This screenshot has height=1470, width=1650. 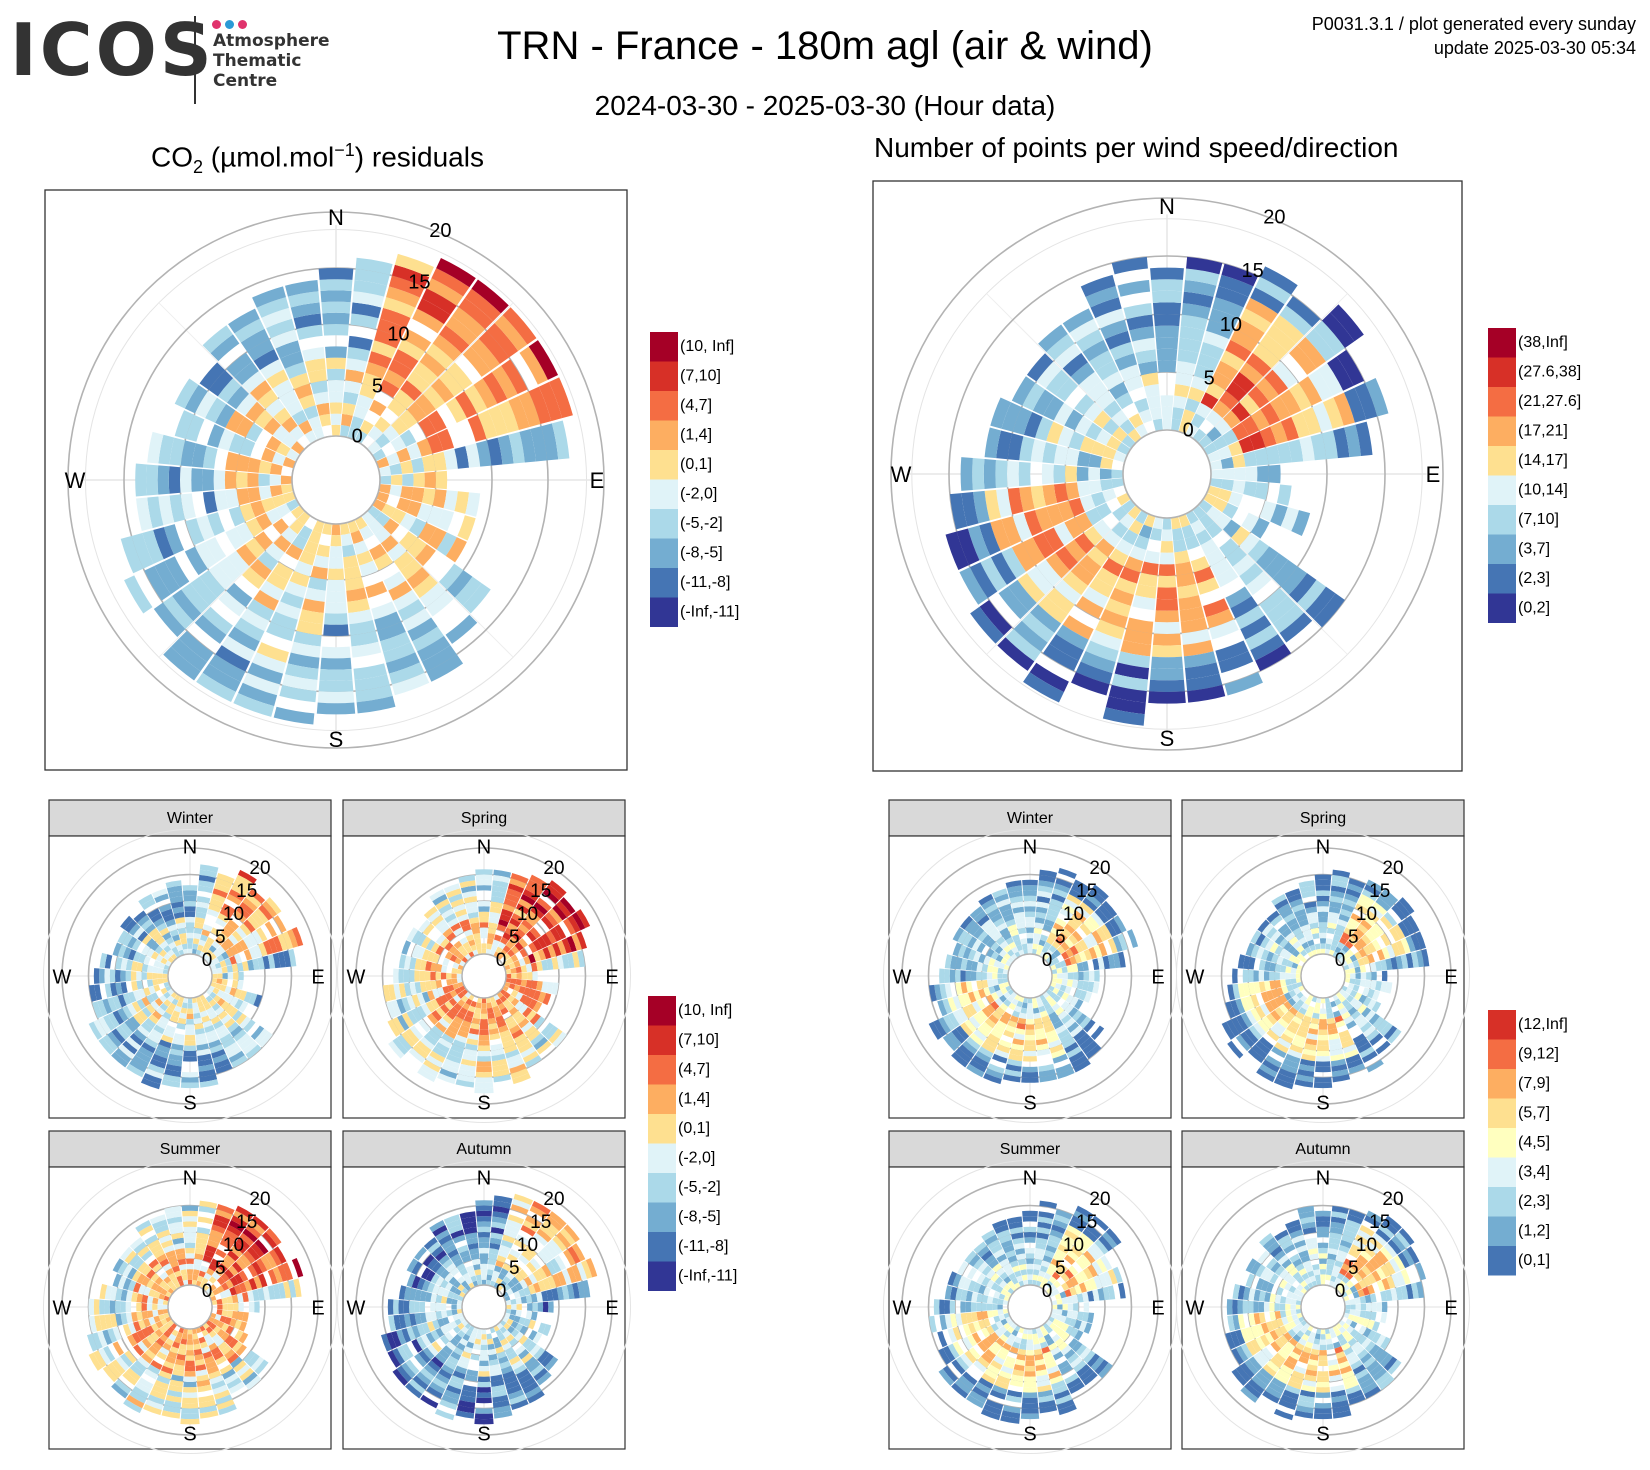 I want to click on legend-label: (-8,-5], so click(x=699, y=1216).